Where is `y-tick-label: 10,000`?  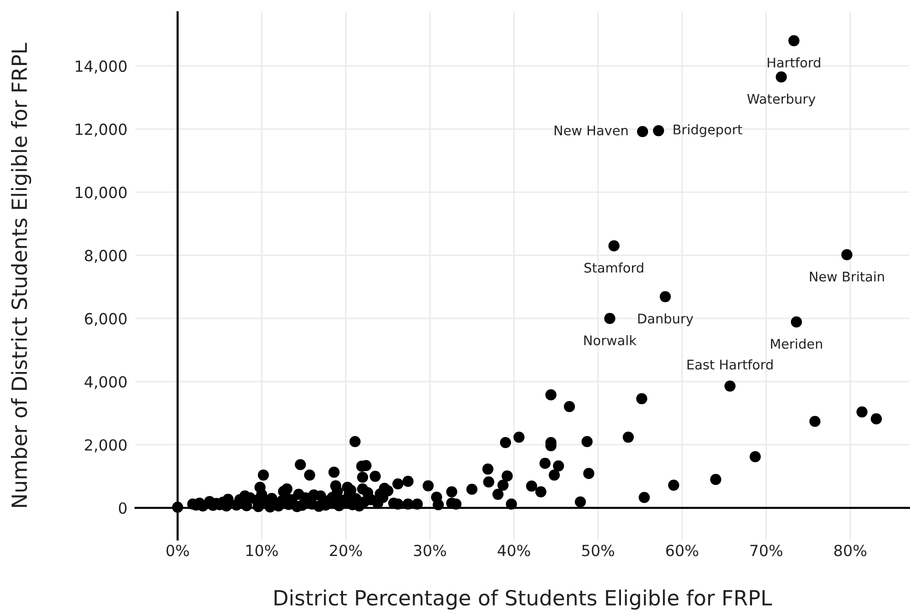 y-tick-label: 10,000 is located at coordinates (101, 193).